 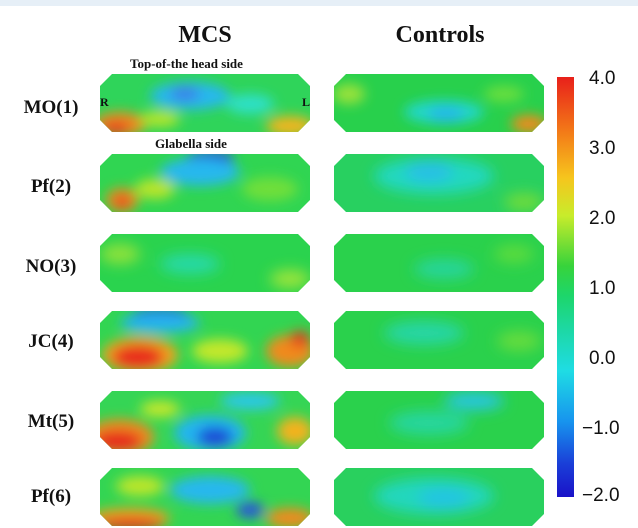 What do you see at coordinates (602, 148) in the screenshot?
I see `colorbar-tick-3: 3.0` at bounding box center [602, 148].